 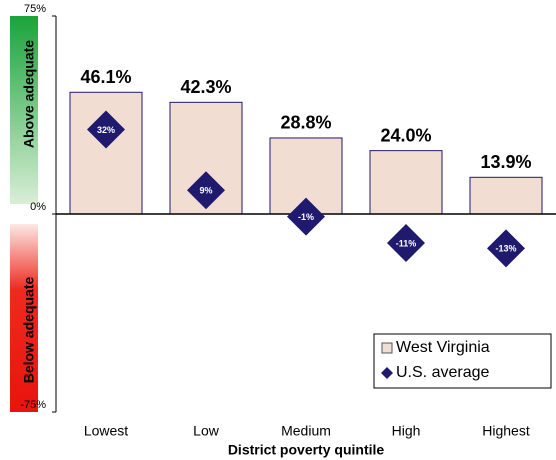 I want to click on x-tick-label: Highest, so click(x=506, y=431).